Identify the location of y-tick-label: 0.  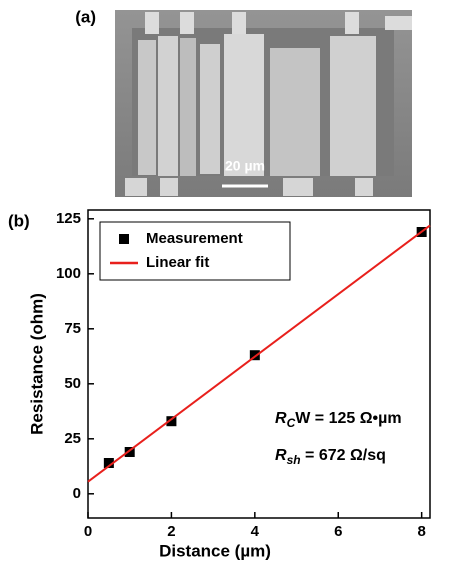
(77, 493).